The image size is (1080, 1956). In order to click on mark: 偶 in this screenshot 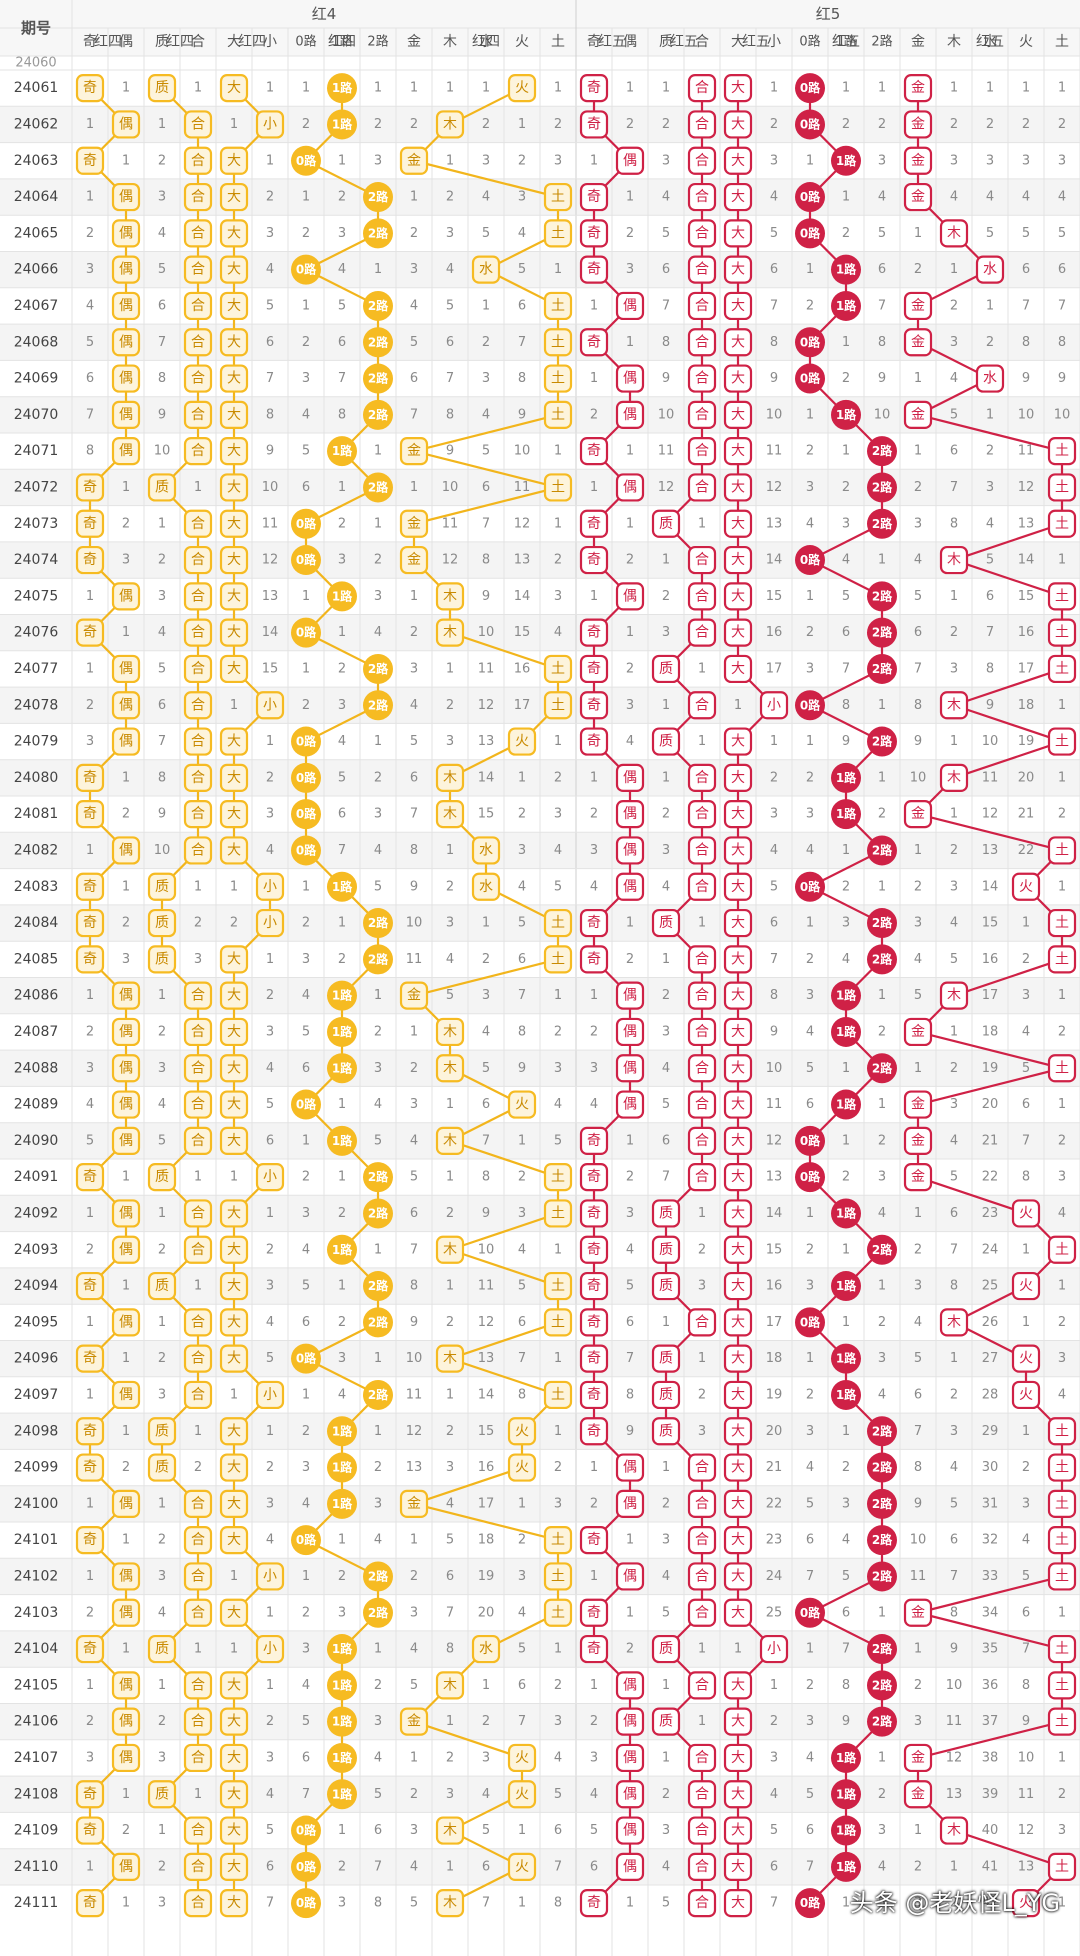, I will do `click(126, 850)`.